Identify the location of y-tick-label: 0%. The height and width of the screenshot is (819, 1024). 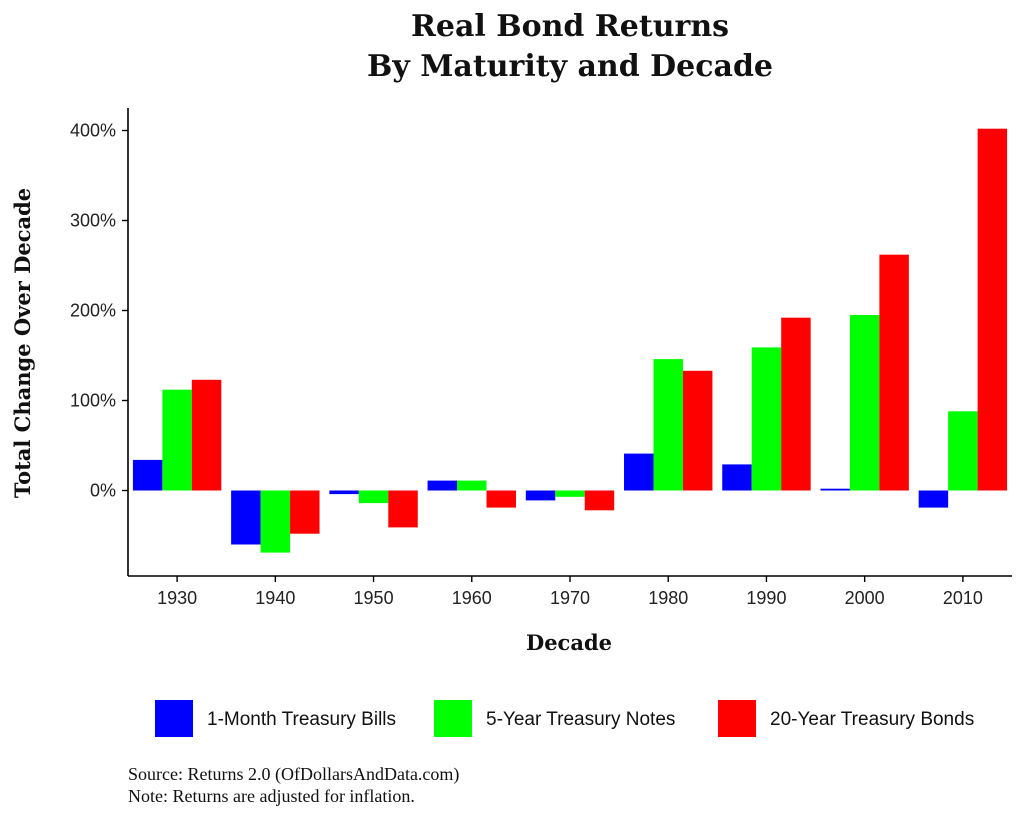
(103, 491).